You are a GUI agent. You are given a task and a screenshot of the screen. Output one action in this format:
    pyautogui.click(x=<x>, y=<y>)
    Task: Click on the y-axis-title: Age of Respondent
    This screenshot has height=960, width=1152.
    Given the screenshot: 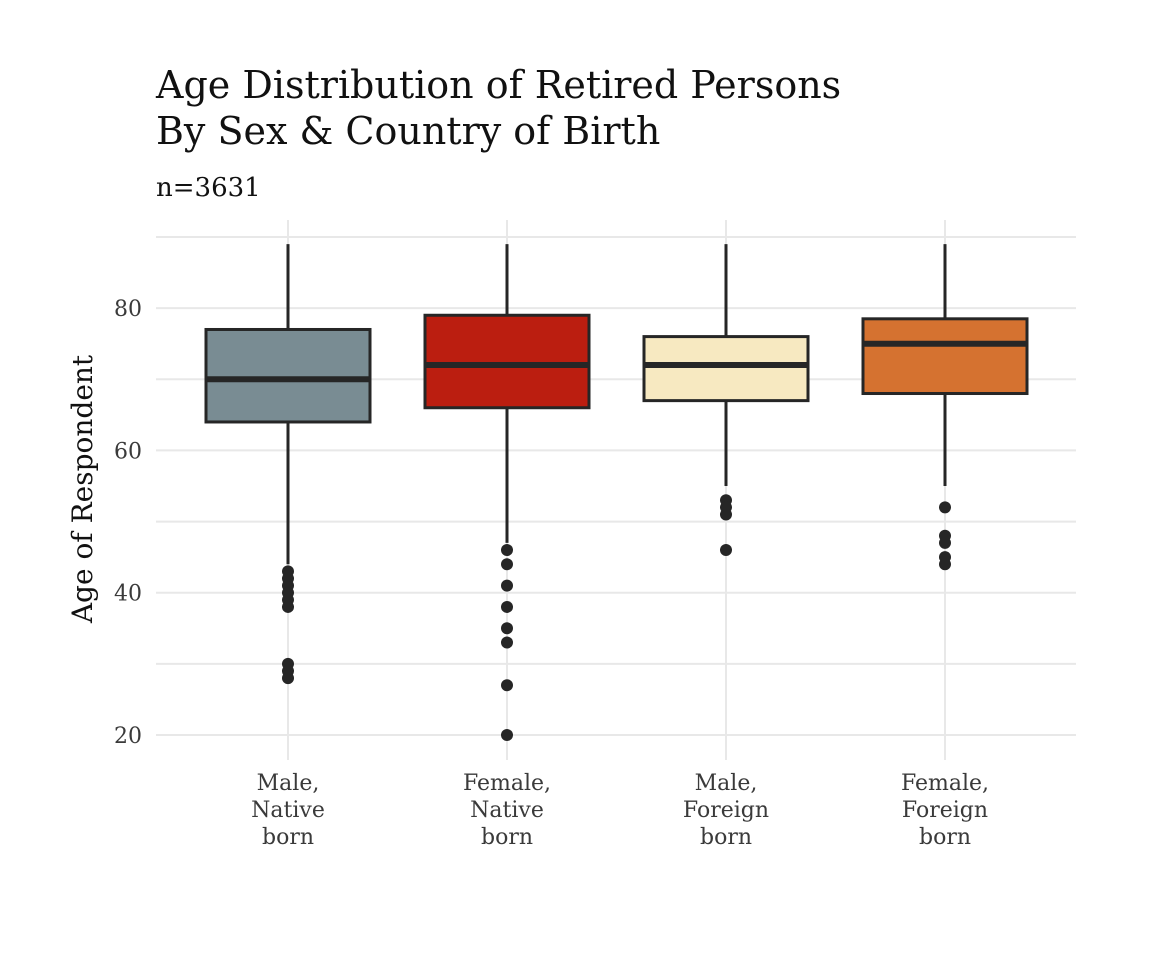 What is the action you would take?
    pyautogui.click(x=82, y=489)
    